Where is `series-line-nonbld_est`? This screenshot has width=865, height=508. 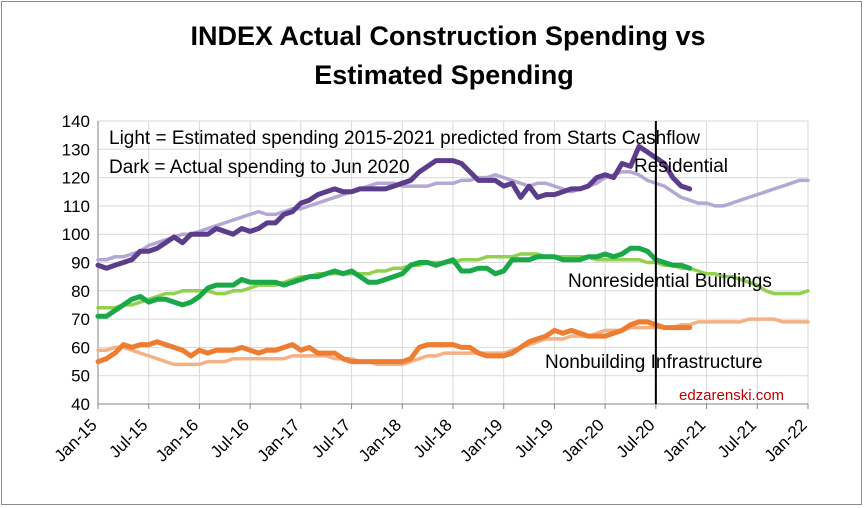 series-line-nonbld_est is located at coordinates (453, 342).